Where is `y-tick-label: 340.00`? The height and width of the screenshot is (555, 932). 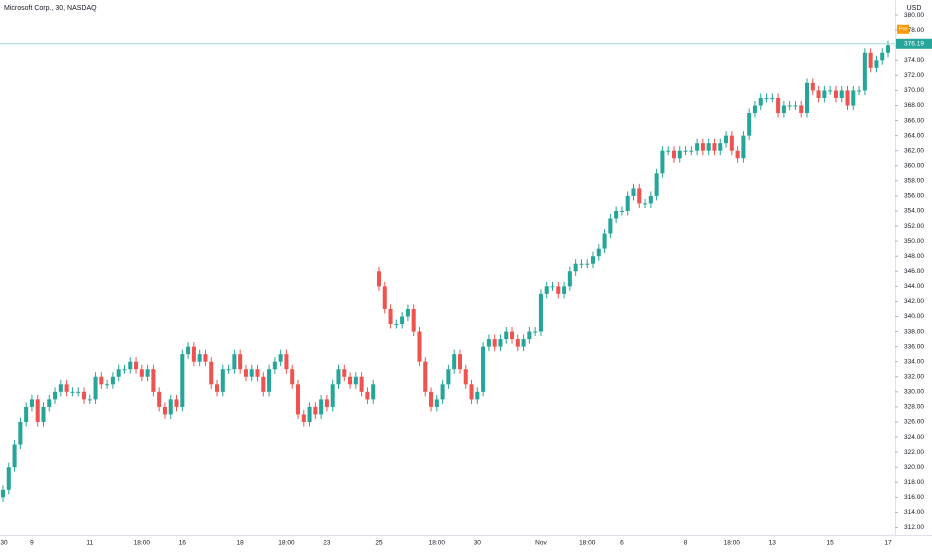
y-tick-label: 340.00 is located at coordinates (914, 316).